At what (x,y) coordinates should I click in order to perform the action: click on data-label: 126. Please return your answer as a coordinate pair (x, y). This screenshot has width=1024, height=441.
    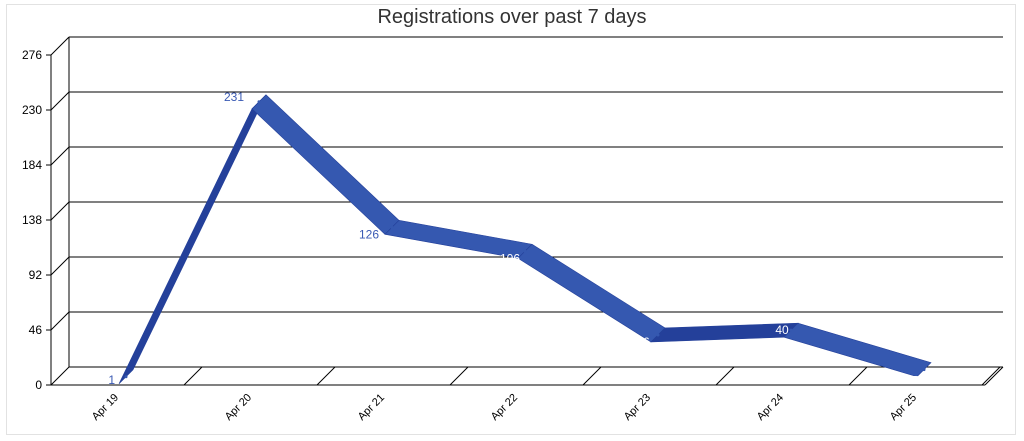
    Looking at the image, I should click on (369, 234).